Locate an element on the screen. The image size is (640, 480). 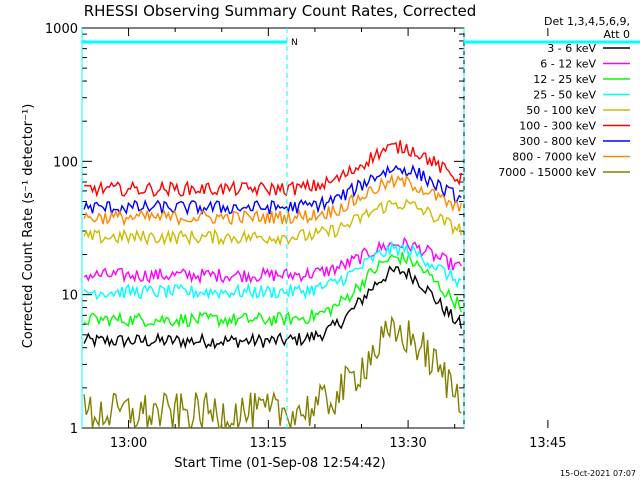
x-tick-label: 13:15 is located at coordinates (268, 443).